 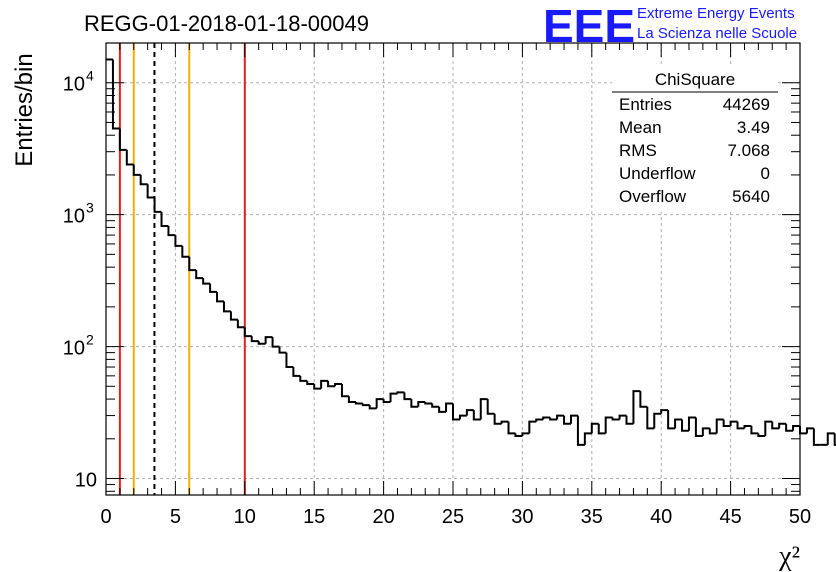 What do you see at coordinates (730, 517) in the screenshot?
I see `x-tick-label: 45` at bounding box center [730, 517].